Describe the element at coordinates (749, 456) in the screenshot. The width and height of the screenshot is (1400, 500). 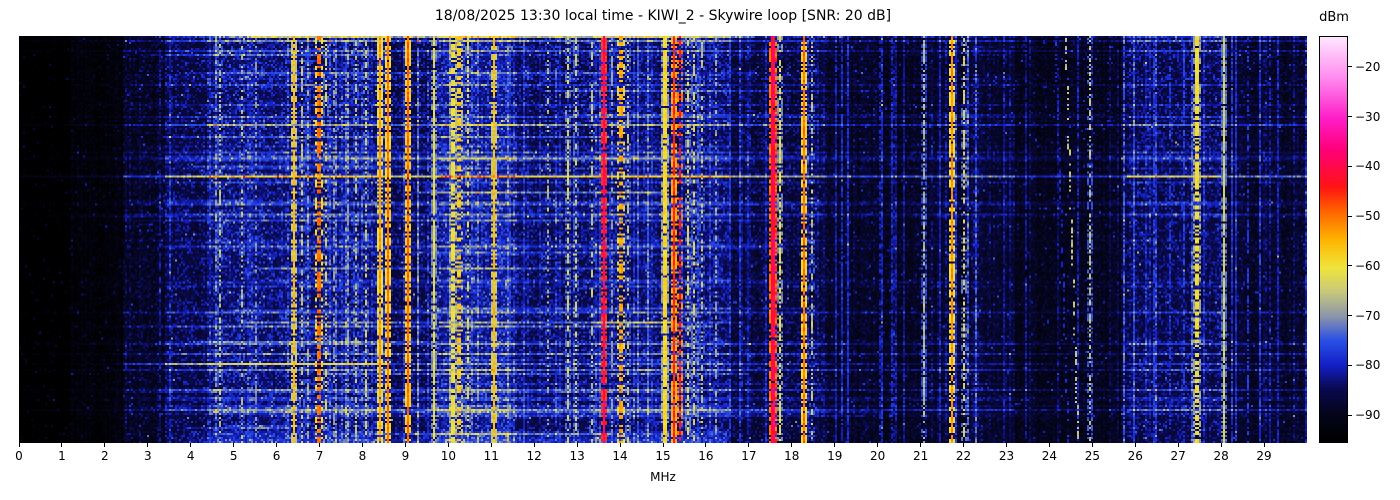
I see `x-tick-label: 17` at that location.